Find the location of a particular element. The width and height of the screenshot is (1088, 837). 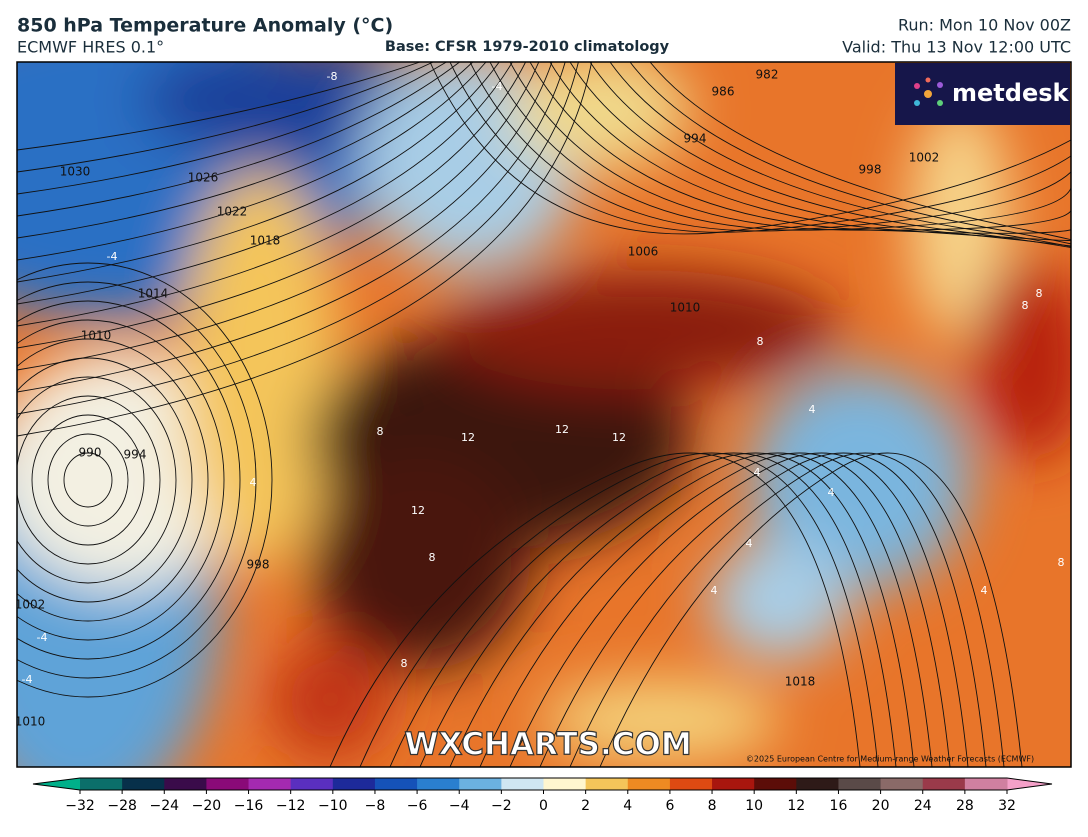

colorbar-tick-label: 10 is located at coordinates (754, 806).